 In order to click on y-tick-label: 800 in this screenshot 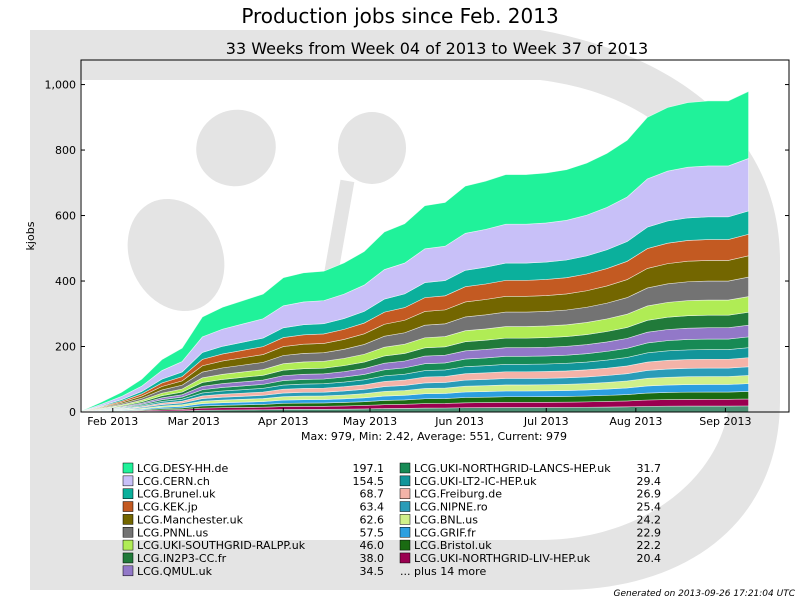, I will do `click(65, 150)`.